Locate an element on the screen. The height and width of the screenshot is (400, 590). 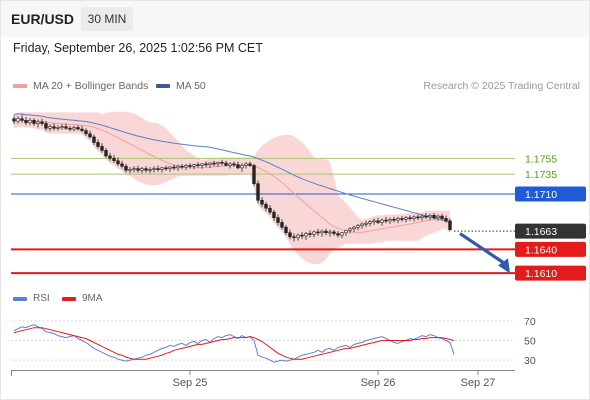
timeframe-button: 30 MIN is located at coordinates (107, 19).